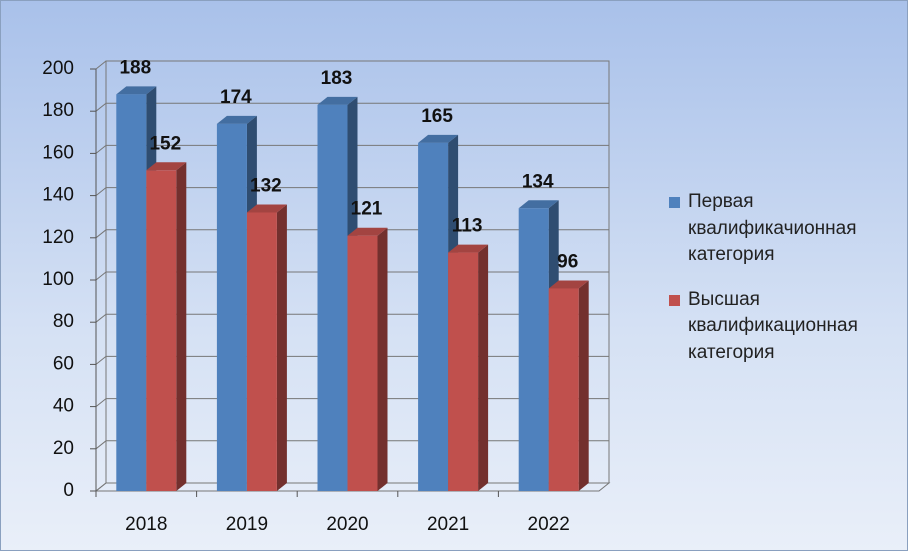 This screenshot has height=551, width=908. Describe the element at coordinates (58, 110) in the screenshot. I see `y-tick-label: 180` at that location.